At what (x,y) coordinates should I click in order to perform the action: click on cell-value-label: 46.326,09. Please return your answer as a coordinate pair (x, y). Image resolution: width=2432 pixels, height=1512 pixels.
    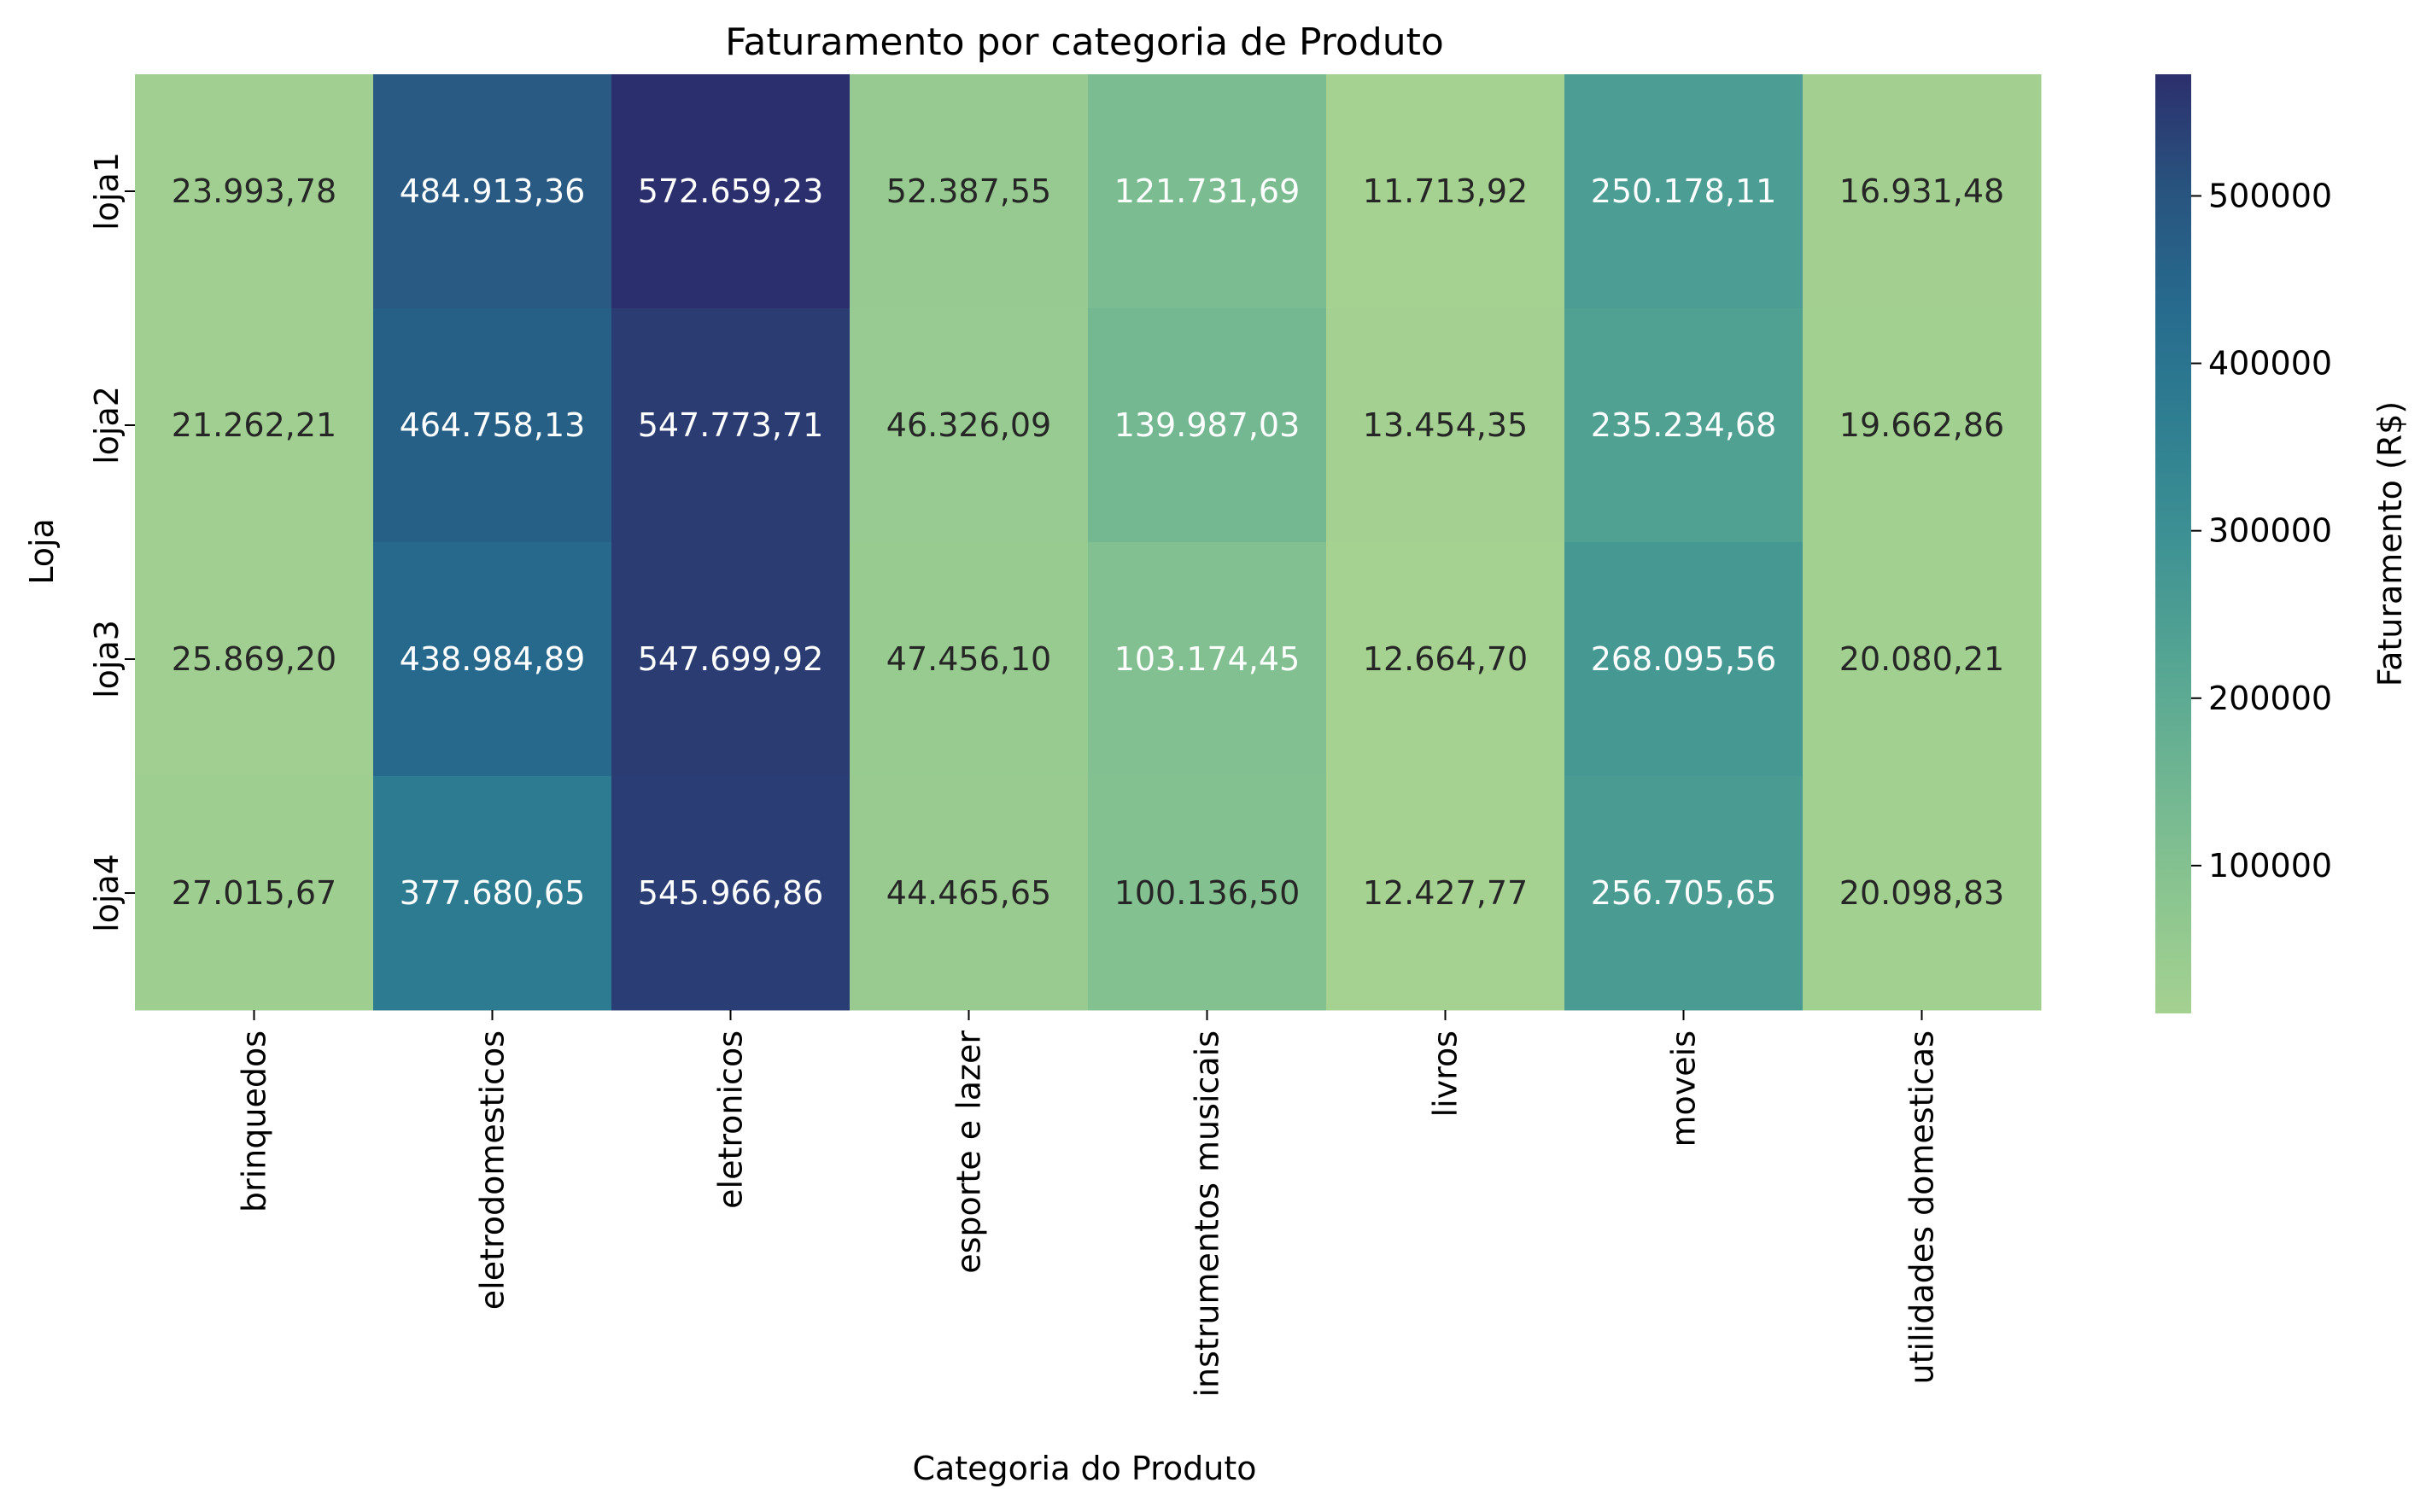
    Looking at the image, I should click on (968, 425).